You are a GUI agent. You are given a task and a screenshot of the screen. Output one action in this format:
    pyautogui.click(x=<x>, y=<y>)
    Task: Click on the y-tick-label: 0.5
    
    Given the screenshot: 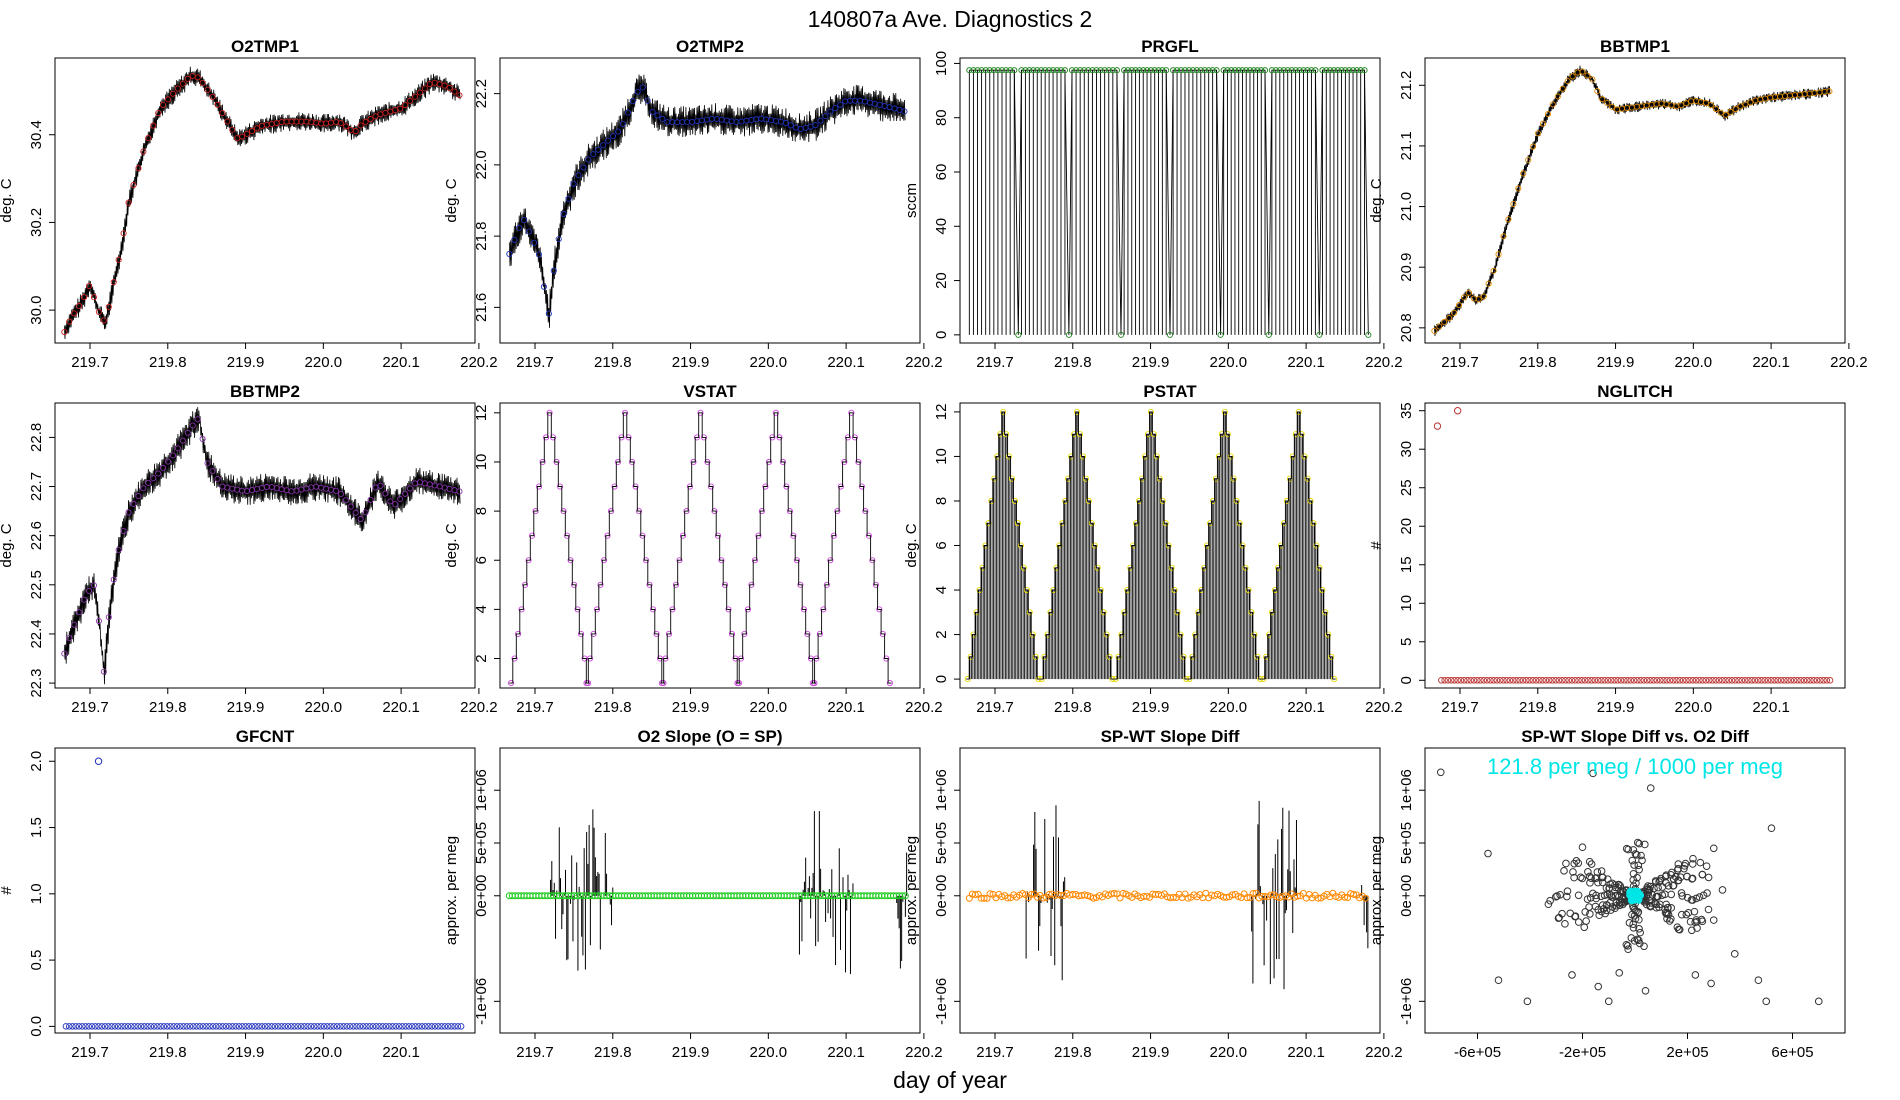 What is the action you would take?
    pyautogui.click(x=36, y=960)
    